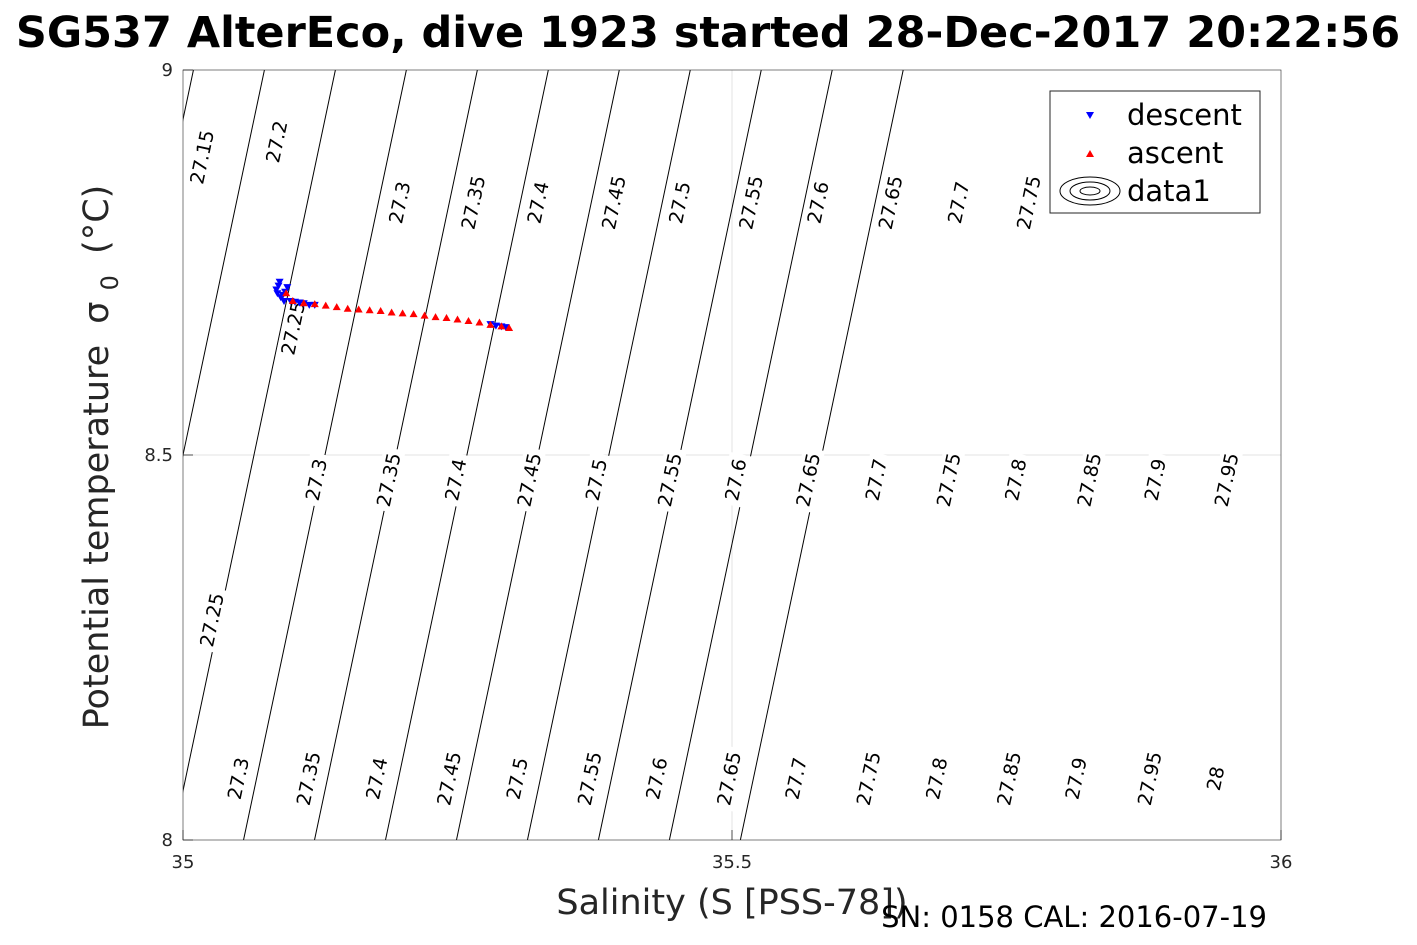  I want to click on y-axis-label-symbol: σ, so click(97, 313).